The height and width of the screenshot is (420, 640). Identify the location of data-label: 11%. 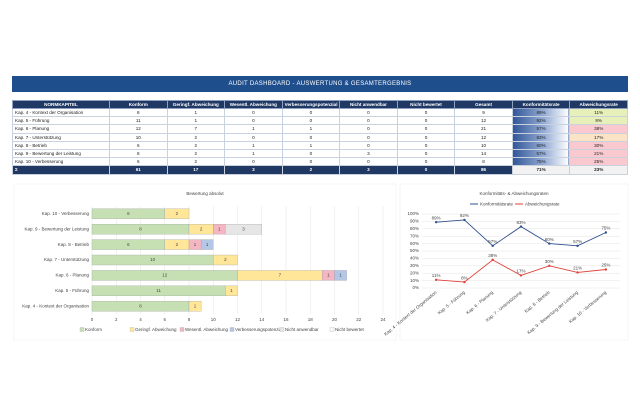
(436, 275).